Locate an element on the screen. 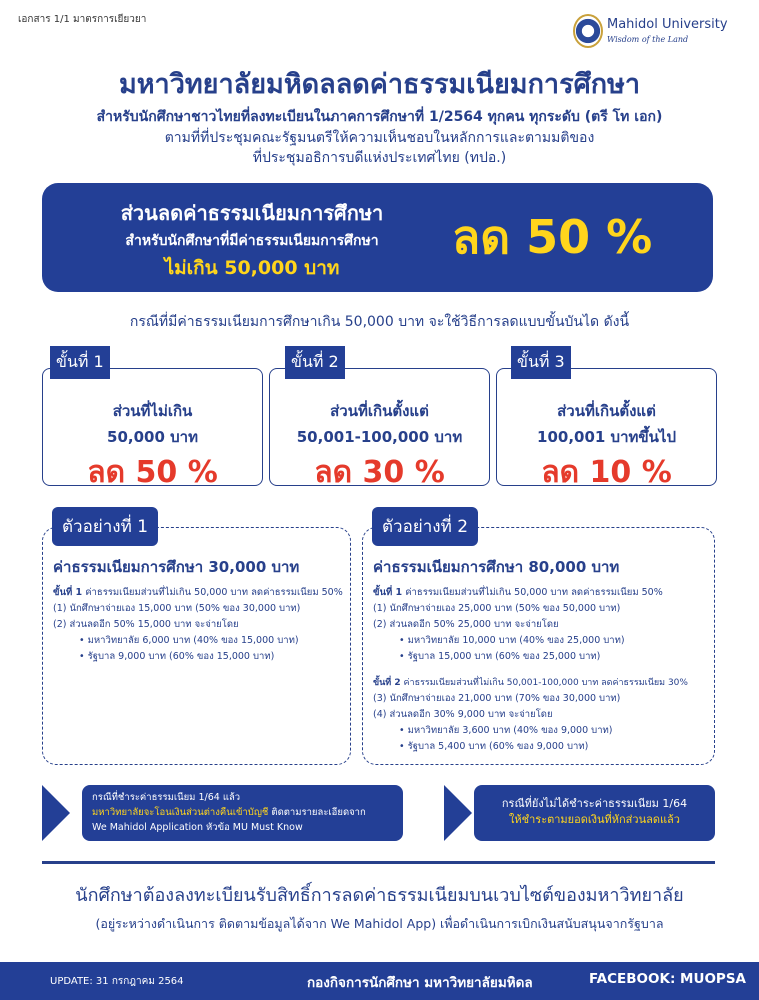 This screenshot has width=759, height=1000. tier-discount: ลด 50 % is located at coordinates (152, 472).